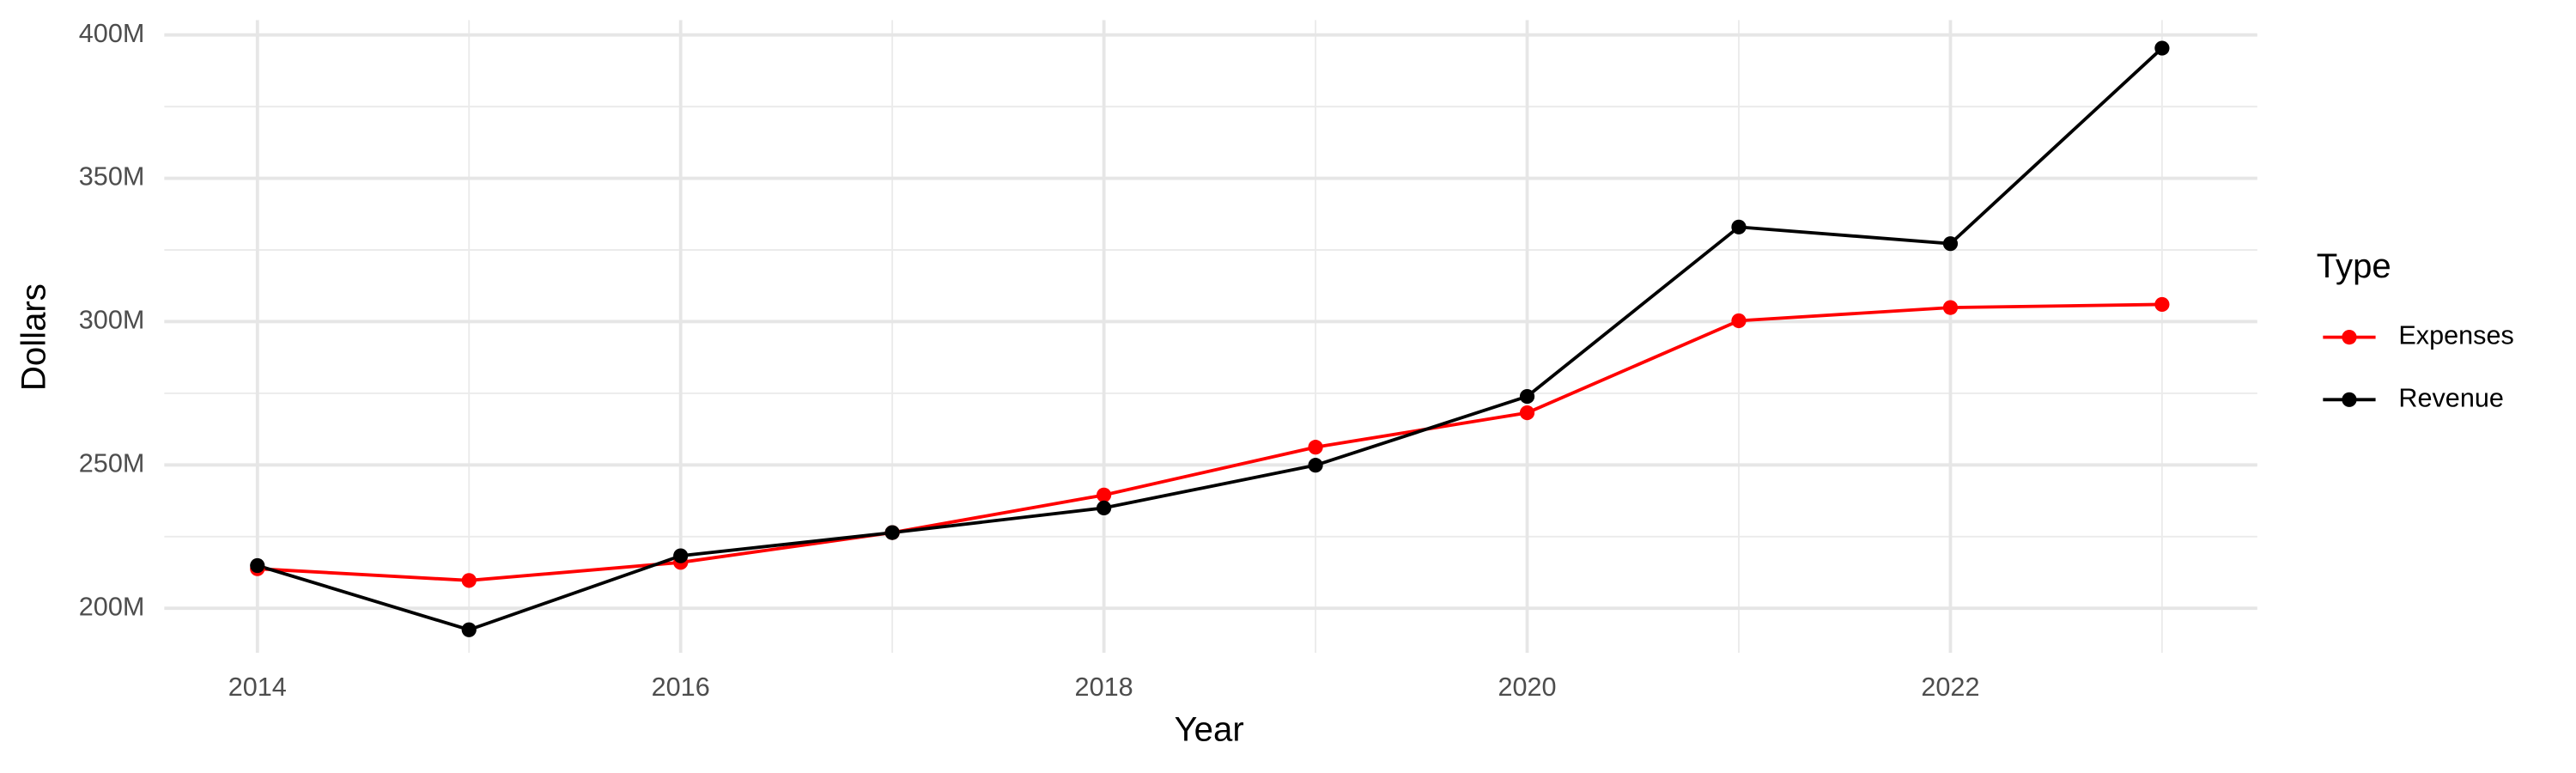 This screenshot has height=773, width=2576. What do you see at coordinates (1950, 687) in the screenshot?
I see `x-tick-label: 2022` at bounding box center [1950, 687].